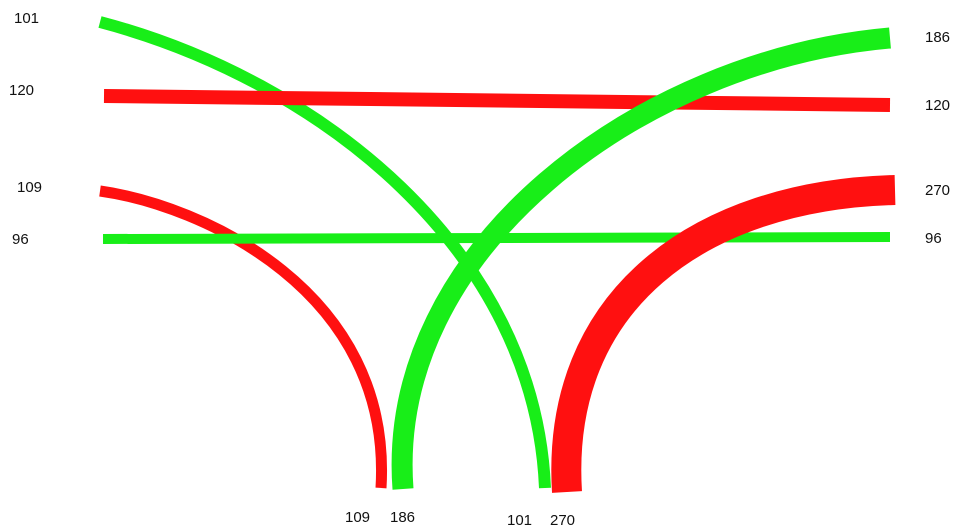 This screenshot has width=964, height=531. I want to click on bottom-label-green-101: 101, so click(519, 520).